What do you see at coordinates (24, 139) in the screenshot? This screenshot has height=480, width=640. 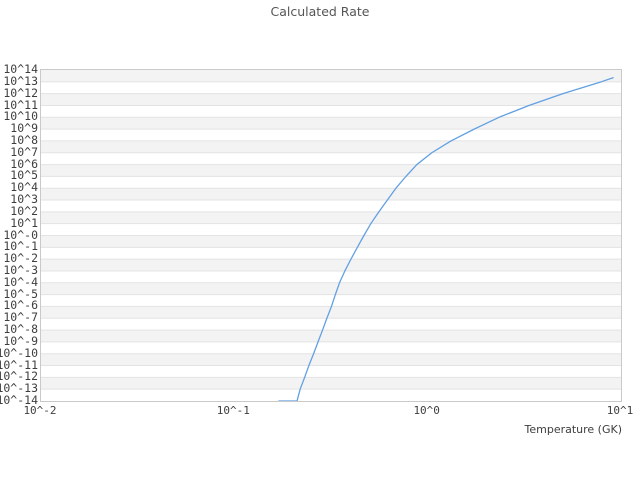 I see `y-tick-label: 10^8` at bounding box center [24, 139].